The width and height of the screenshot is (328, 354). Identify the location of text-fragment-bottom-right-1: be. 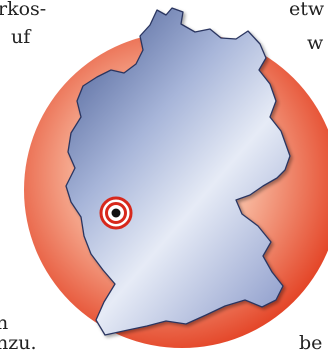
(311, 343).